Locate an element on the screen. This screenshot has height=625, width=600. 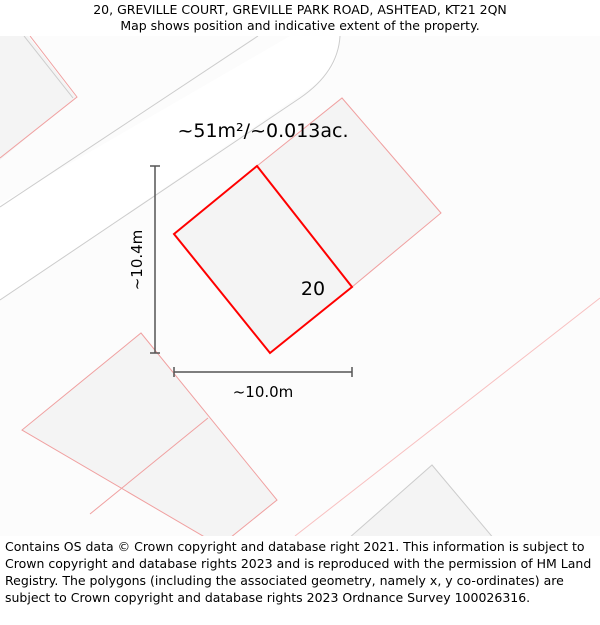
parcel-top-left-outline is located at coordinates (39, 97).